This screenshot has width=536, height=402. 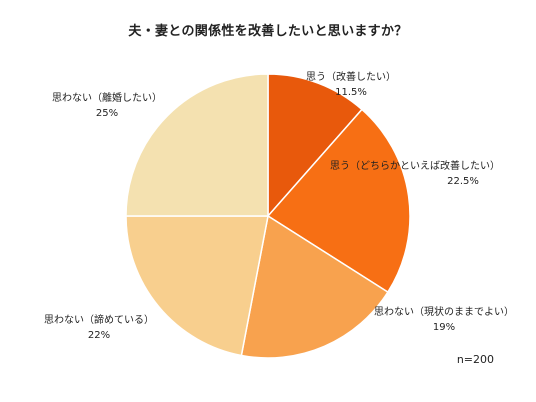 What do you see at coordinates (314, 286) in the screenshot?
I see `slice-genjou-no-mama` at bounding box center [314, 286].